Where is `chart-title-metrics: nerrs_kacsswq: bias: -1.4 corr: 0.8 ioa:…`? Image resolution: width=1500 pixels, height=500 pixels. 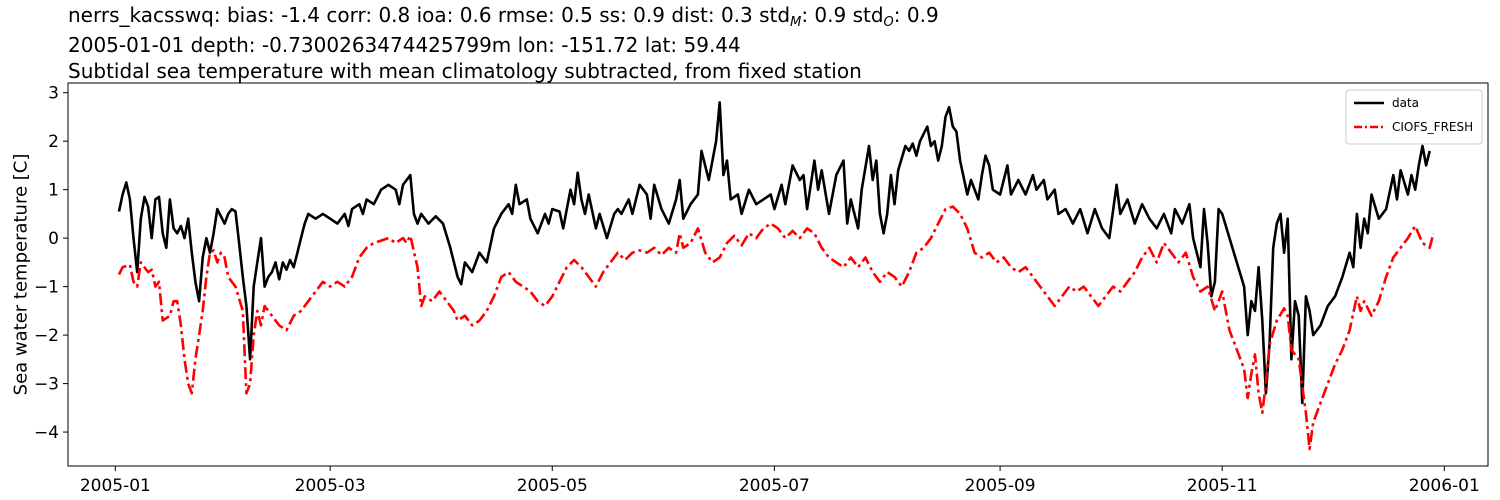 chart-title-metrics: nerrs_kacsswq: bias: -1.4 corr: 0.8 ioa:… is located at coordinates (503, 16).